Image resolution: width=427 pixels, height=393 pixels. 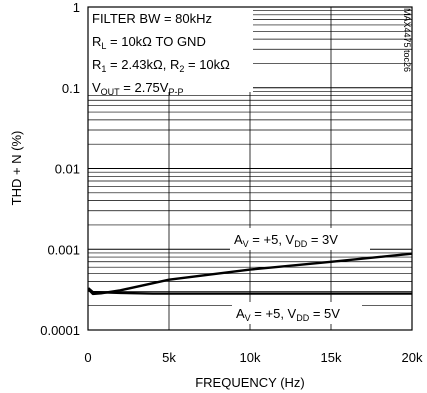 I want to click on series-lines, so click(x=250, y=274).